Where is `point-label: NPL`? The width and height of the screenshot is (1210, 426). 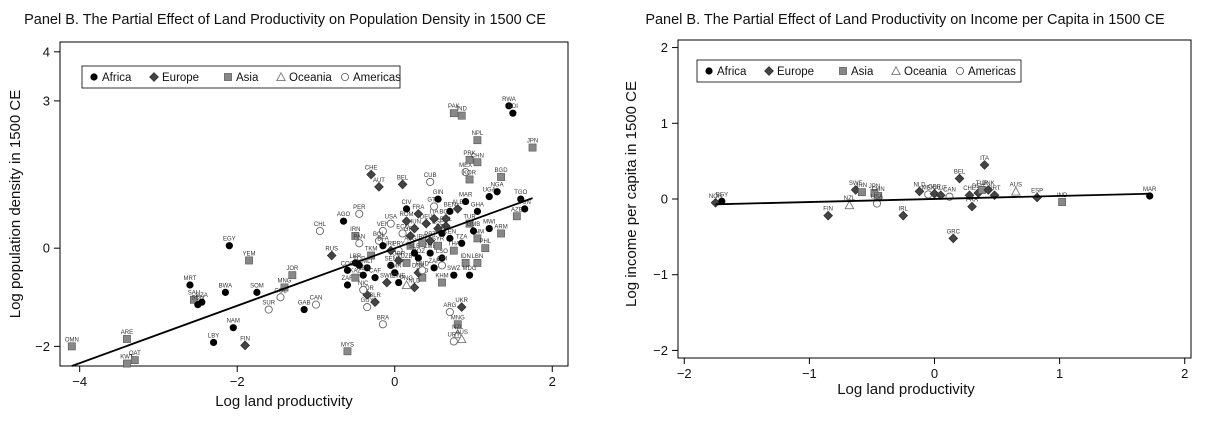 point-label: NPL is located at coordinates (478, 134).